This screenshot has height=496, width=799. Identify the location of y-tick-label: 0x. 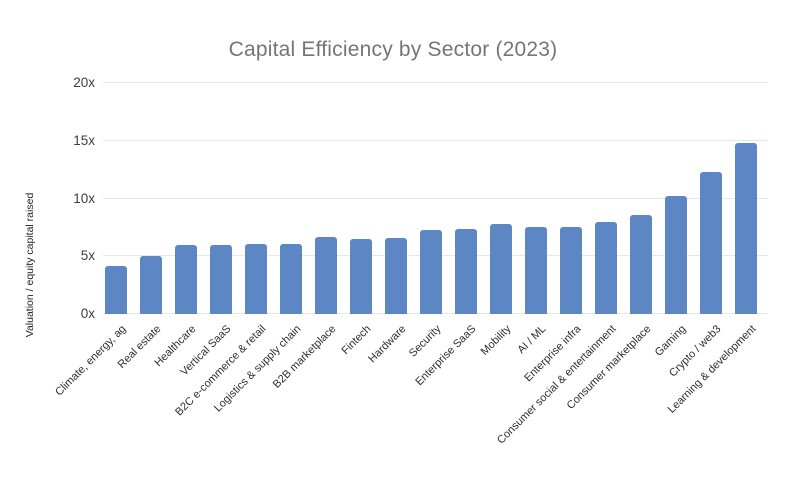
(87, 313).